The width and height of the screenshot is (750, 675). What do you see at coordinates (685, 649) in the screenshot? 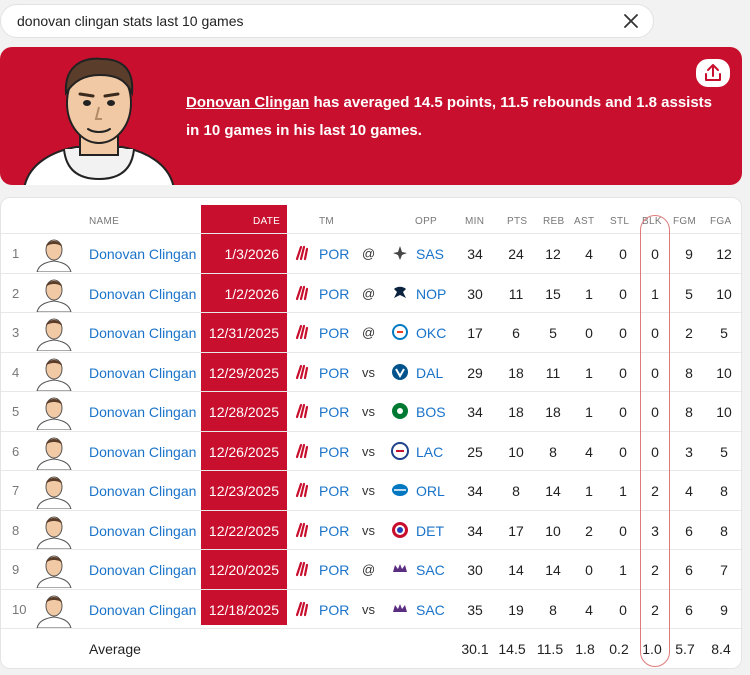
I see `avg-fgm: 5.7` at bounding box center [685, 649].